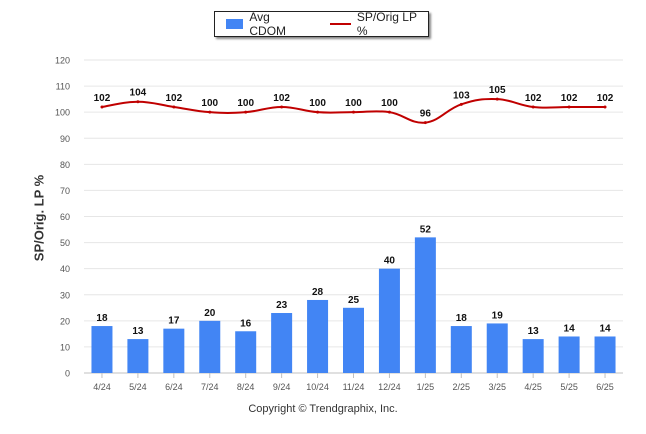  I want to click on legend-label-sp-orig-lp: SP/Orig LP %, so click(386, 24).